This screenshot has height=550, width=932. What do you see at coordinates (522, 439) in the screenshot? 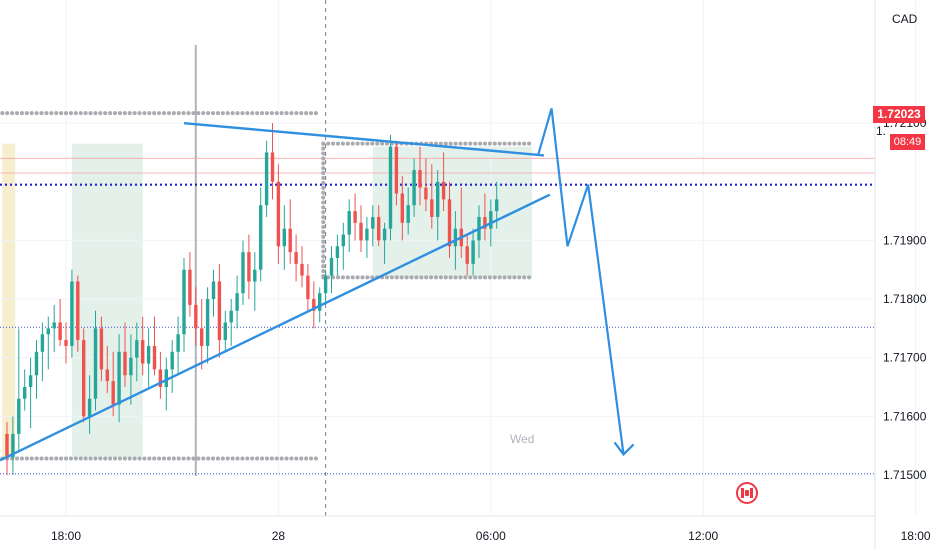
I see `session-watermark: Wed` at bounding box center [522, 439].